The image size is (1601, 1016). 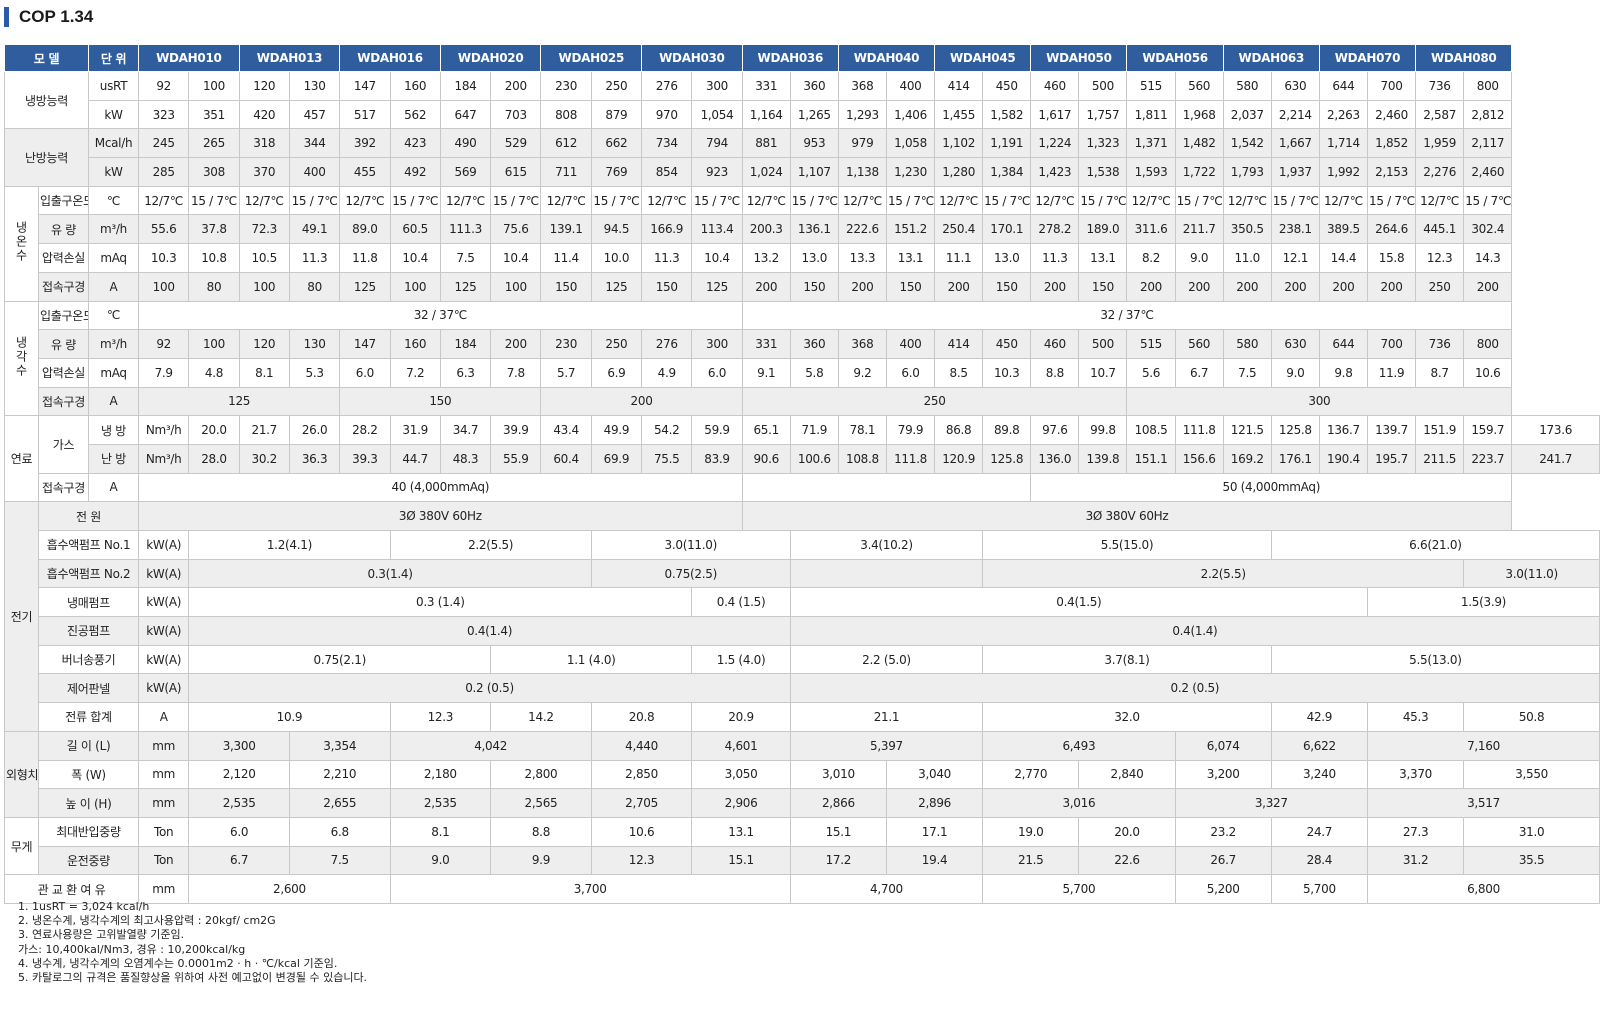 I want to click on table-cell: 2,535, so click(x=440, y=803).